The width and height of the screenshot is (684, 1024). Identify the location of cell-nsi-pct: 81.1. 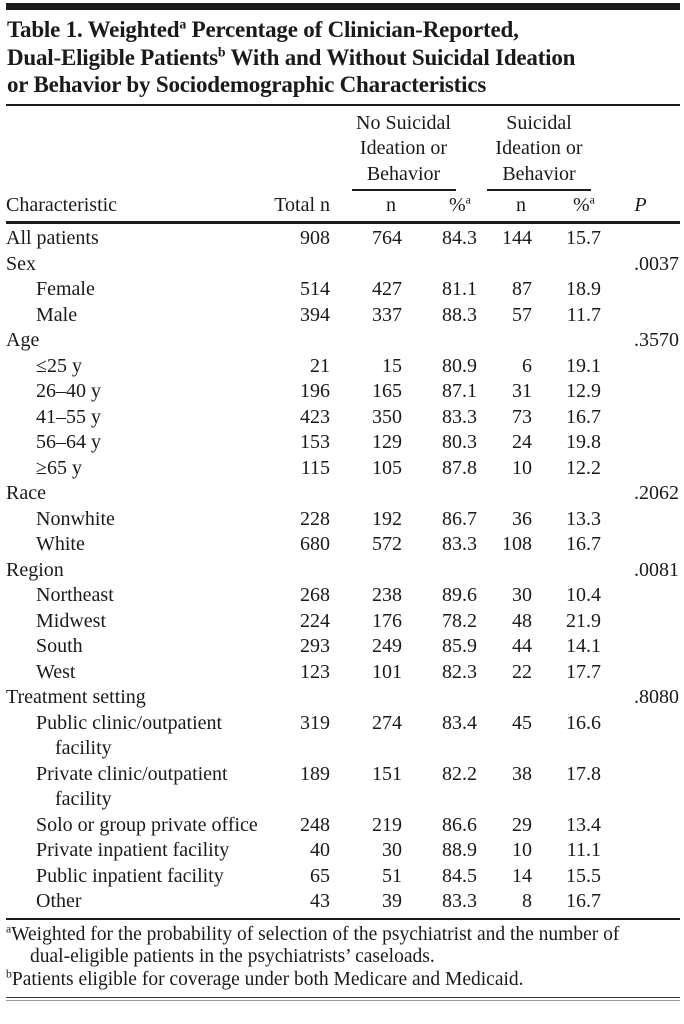
(459, 289).